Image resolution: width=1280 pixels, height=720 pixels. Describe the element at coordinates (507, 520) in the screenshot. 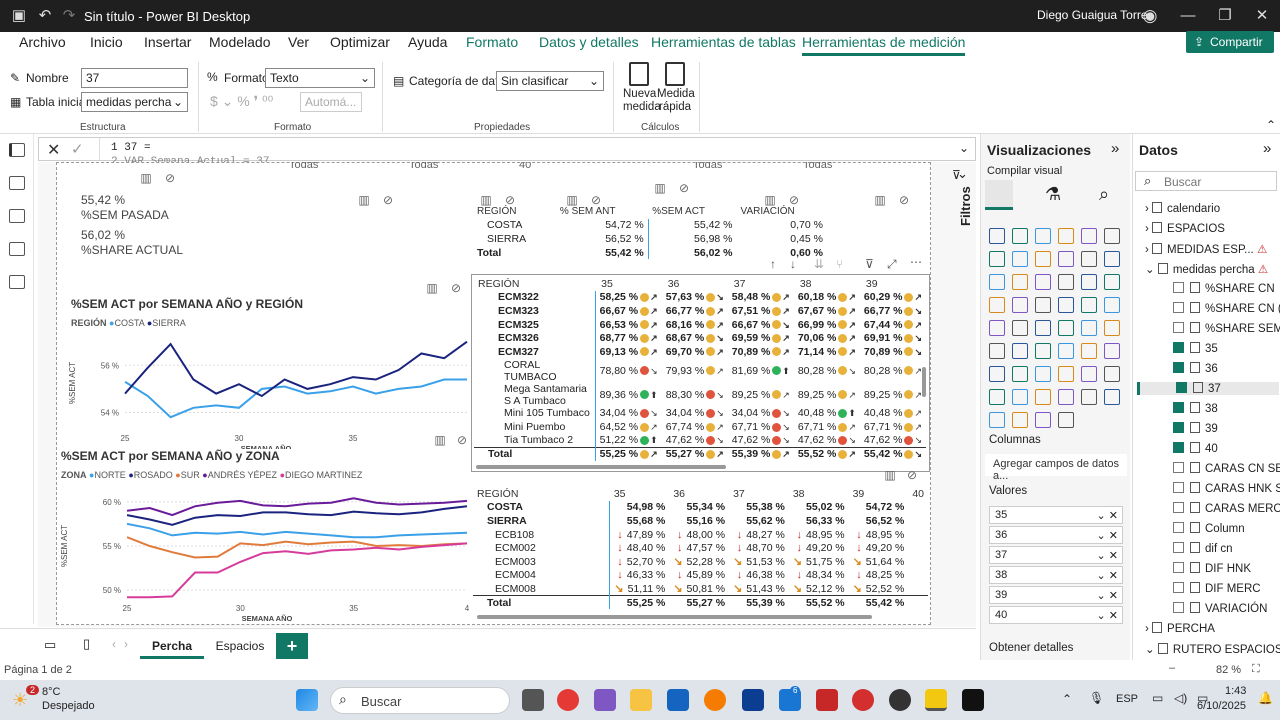

I see `row-header: SIERRA` at that location.